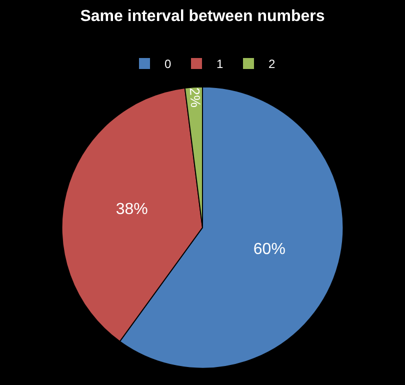 The height and width of the screenshot is (385, 405). I want to click on legend-label: 0, so click(168, 64).